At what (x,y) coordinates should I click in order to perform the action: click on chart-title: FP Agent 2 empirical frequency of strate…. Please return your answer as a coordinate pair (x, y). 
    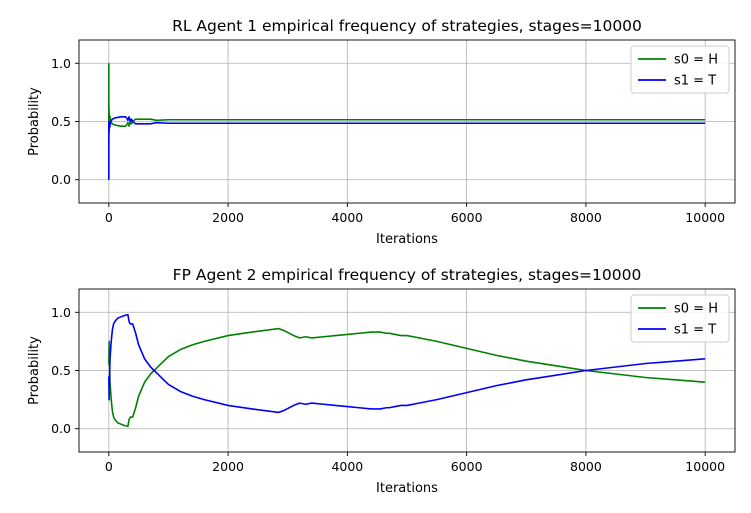
    Looking at the image, I should click on (407, 275).